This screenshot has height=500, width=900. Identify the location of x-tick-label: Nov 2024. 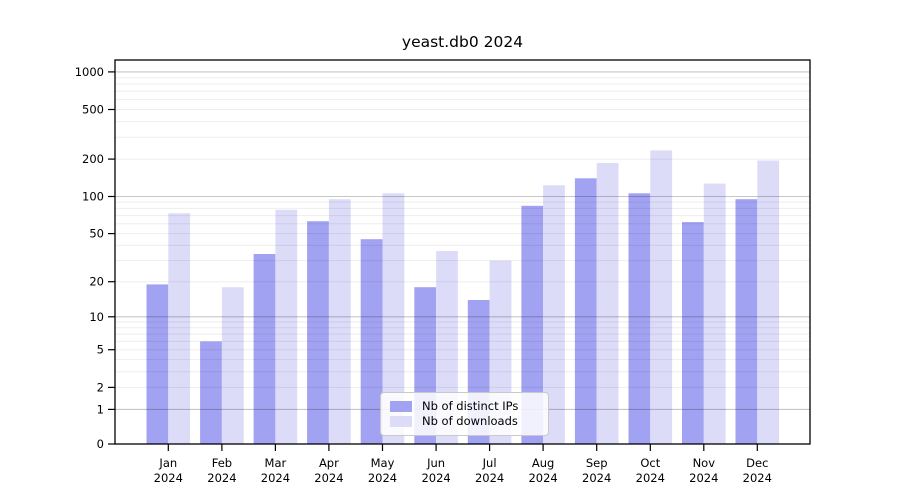
(703, 470).